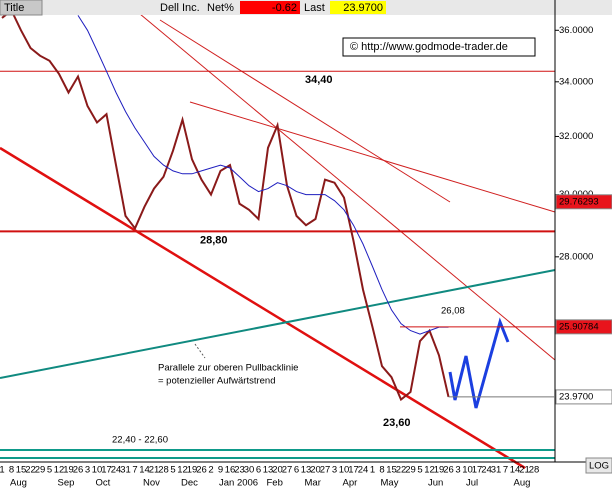  What do you see at coordinates (472, 483) in the screenshot?
I see `x-month-label: Jul` at bounding box center [472, 483].